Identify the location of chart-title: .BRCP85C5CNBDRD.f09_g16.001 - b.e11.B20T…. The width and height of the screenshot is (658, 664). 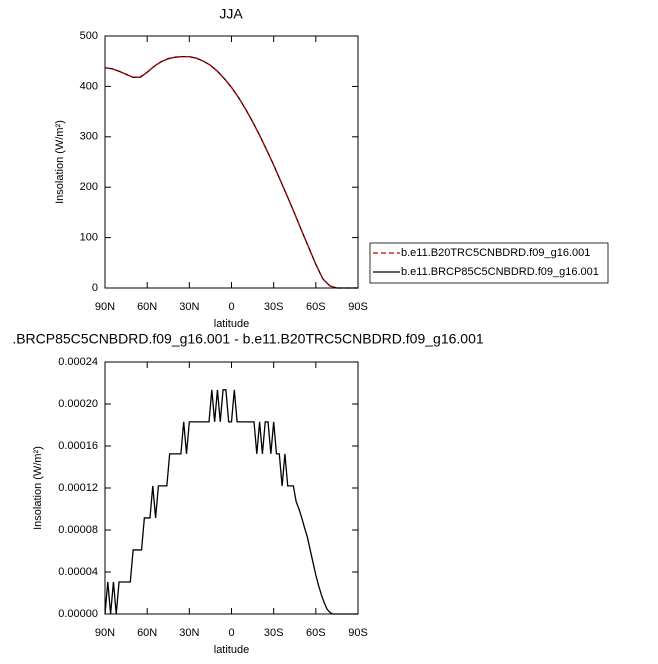
(248, 339).